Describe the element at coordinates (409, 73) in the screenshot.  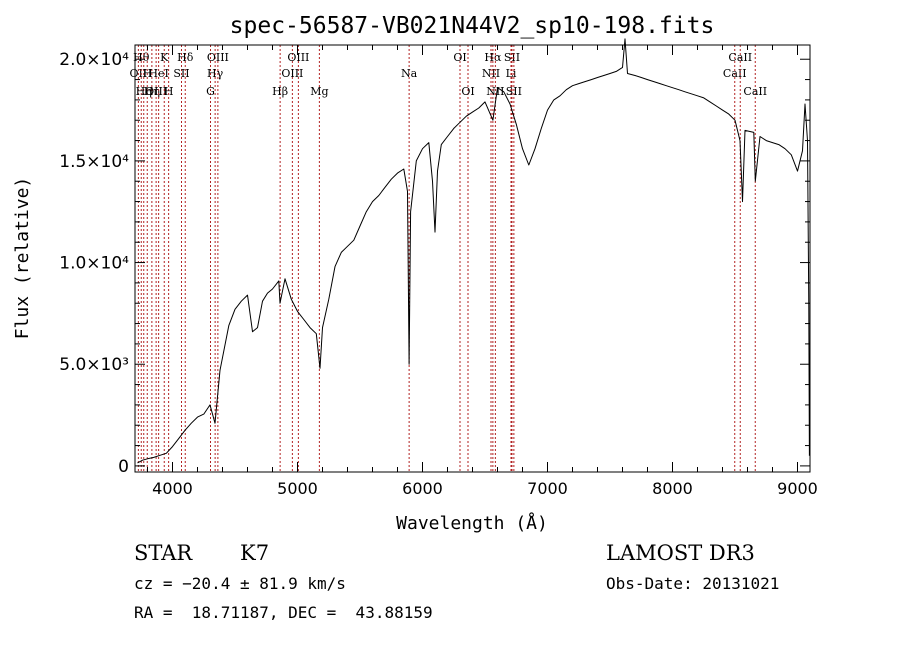
I see `spectral-line-label: Na` at that location.